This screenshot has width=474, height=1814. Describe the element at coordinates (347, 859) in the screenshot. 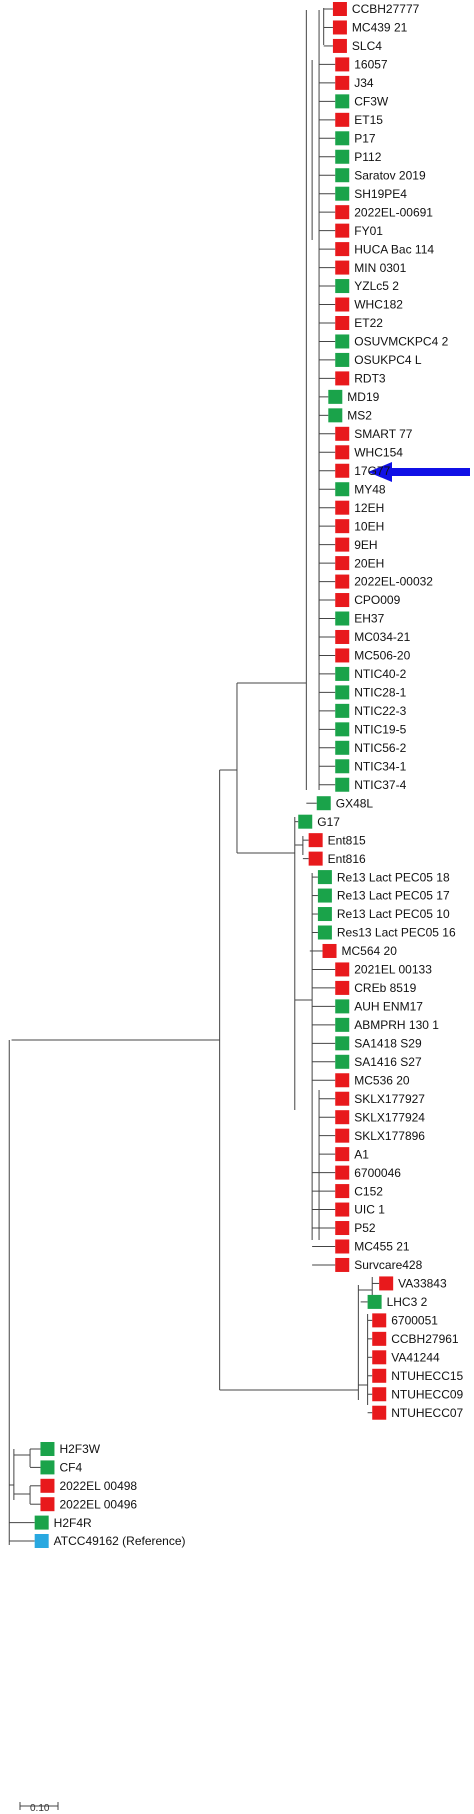

I see `leaf-label: Ent816` at that location.